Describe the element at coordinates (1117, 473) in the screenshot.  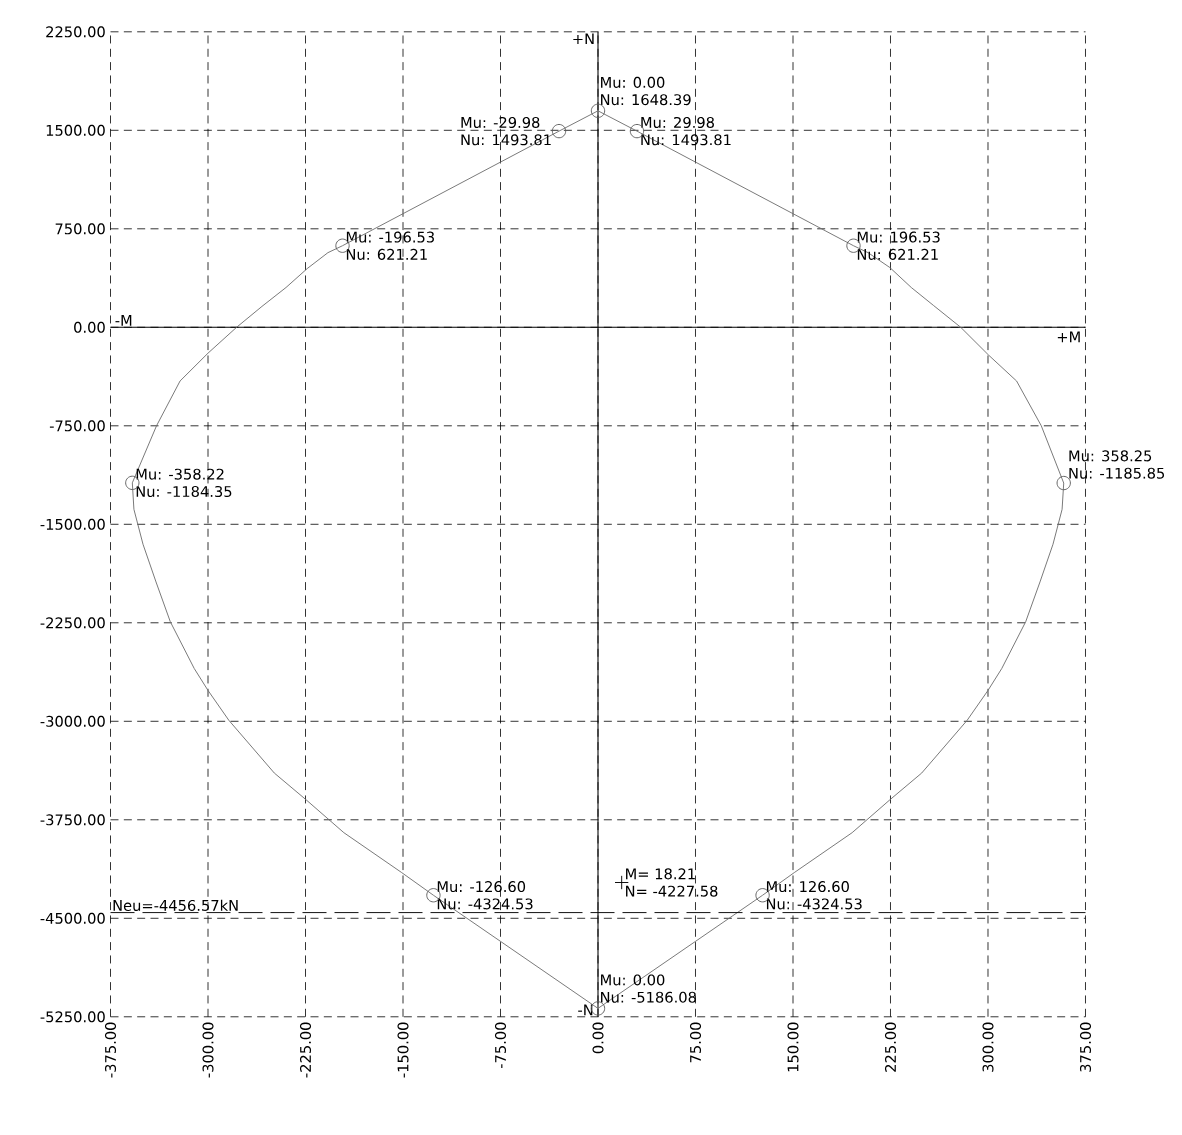
I see `annotation: Nu: -1185.85` at that location.